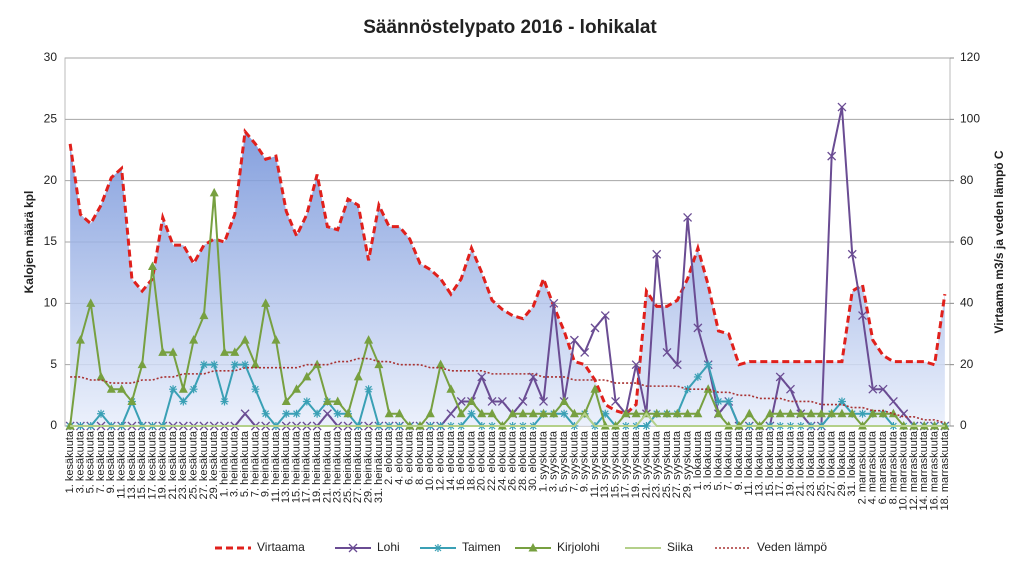  Describe the element at coordinates (636, 464) in the screenshot. I see `x-tick-label: 19. syyskuuta` at that location.